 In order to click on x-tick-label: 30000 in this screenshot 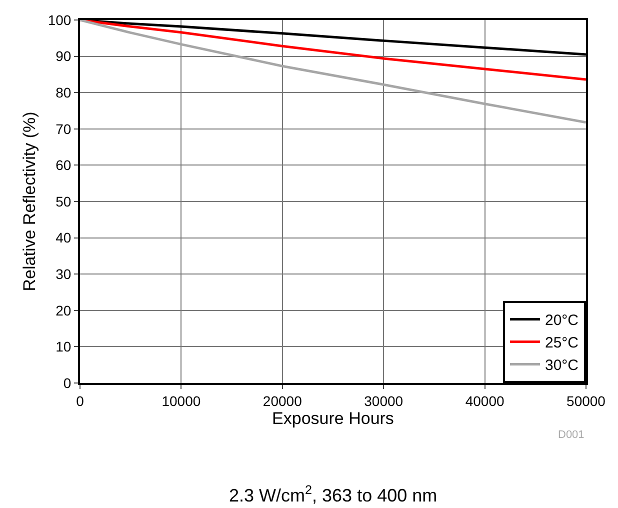, I will do `click(384, 400)`.